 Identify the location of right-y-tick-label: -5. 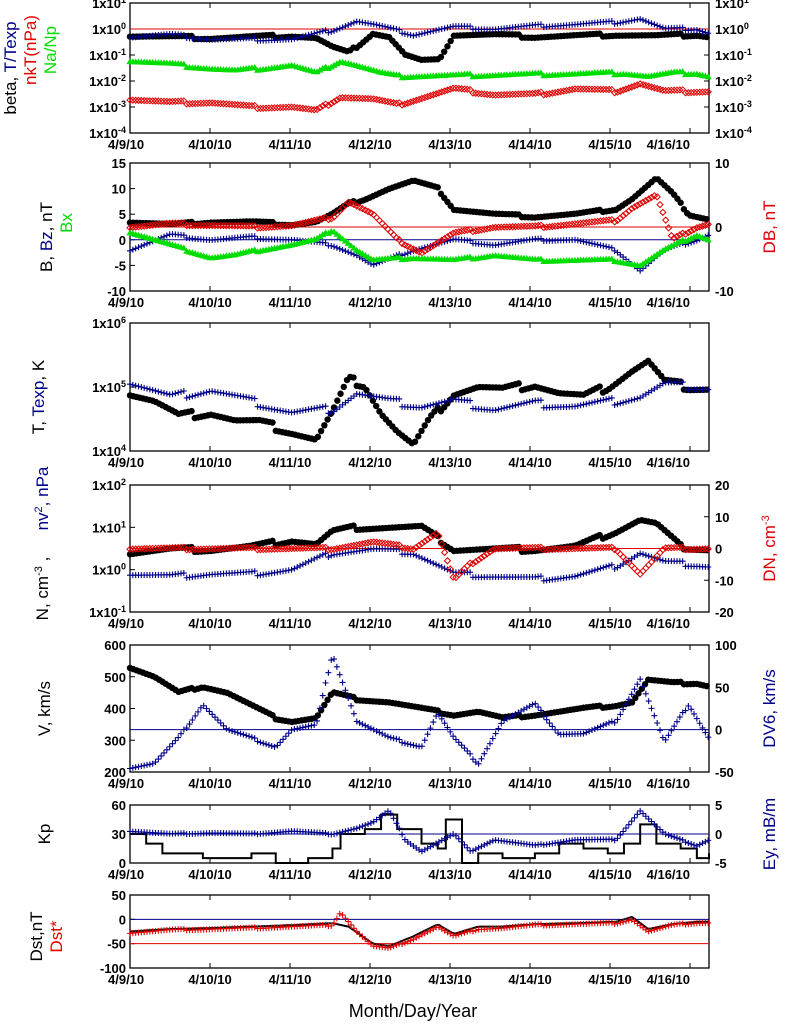
(721, 863).